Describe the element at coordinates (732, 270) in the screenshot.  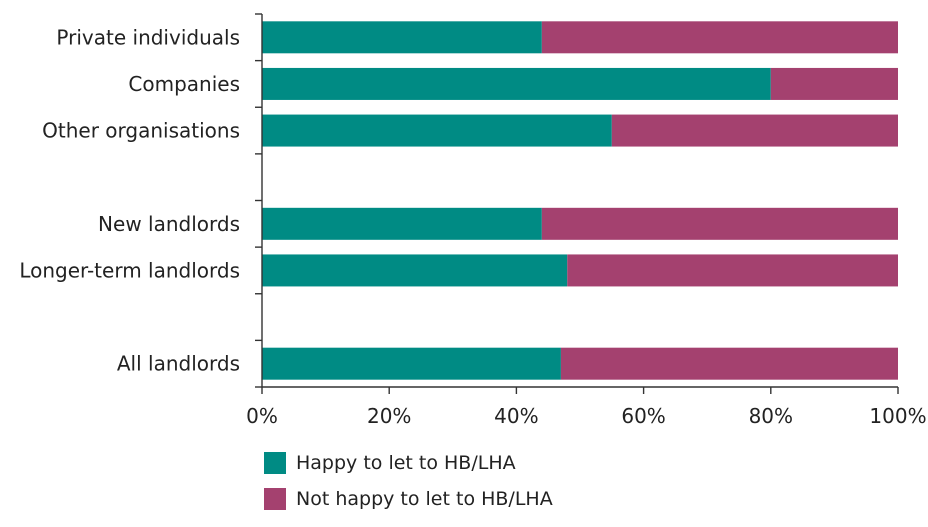
I see `bar-longer-term-landlords-not-happy-to-let-to-hb-lha` at that location.